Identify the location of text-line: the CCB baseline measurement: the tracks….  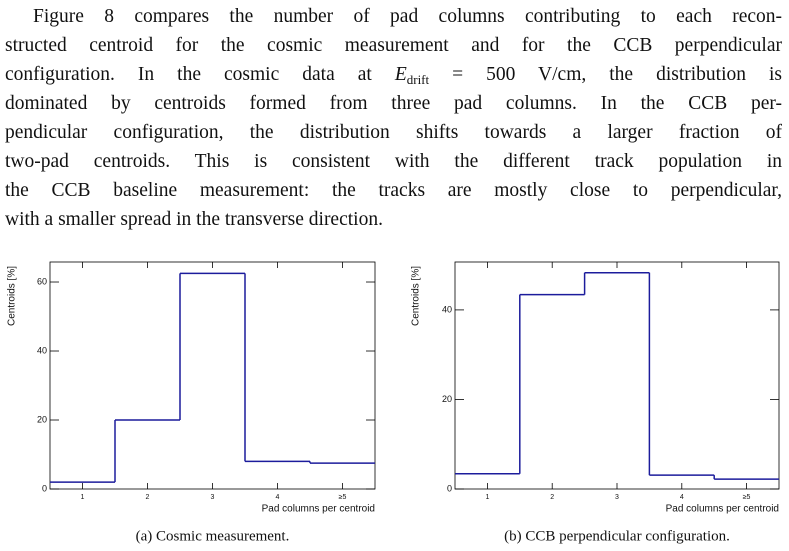
(393, 190).